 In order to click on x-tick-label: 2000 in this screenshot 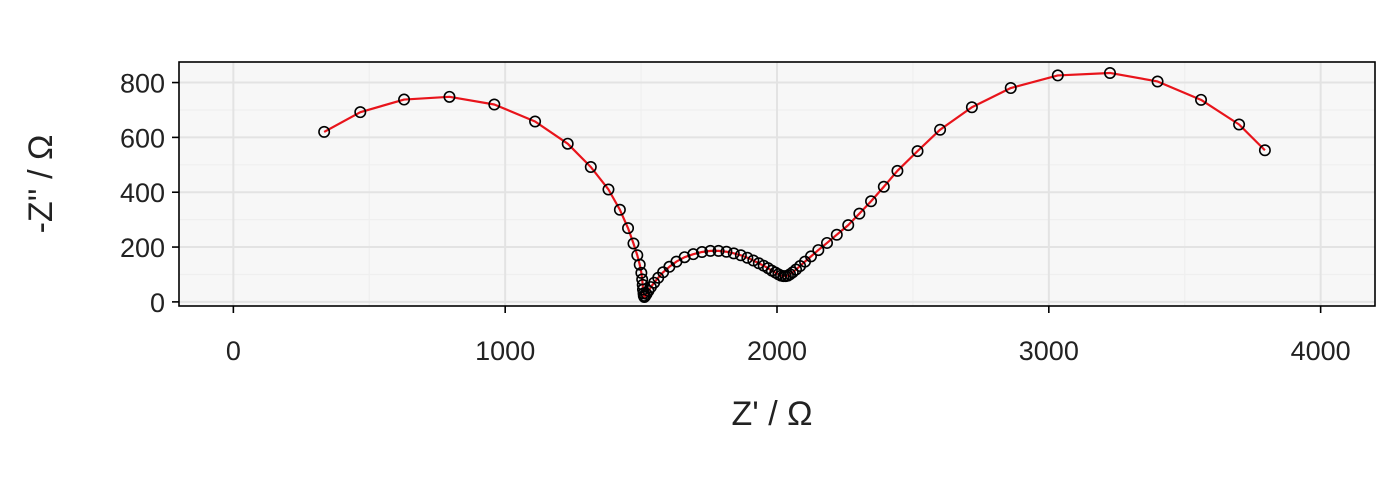, I will do `click(777, 351)`.